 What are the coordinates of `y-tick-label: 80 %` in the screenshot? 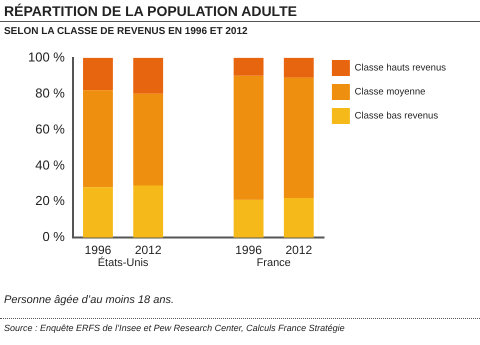 It's located at (50, 92).